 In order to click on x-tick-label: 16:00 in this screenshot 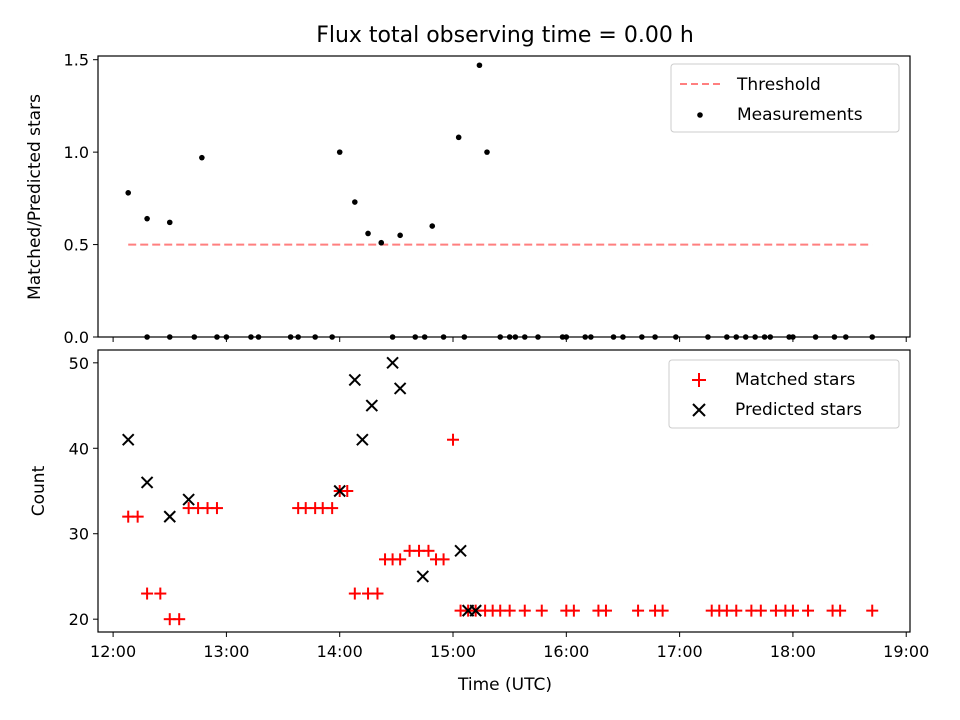, I will do `click(566, 651)`.